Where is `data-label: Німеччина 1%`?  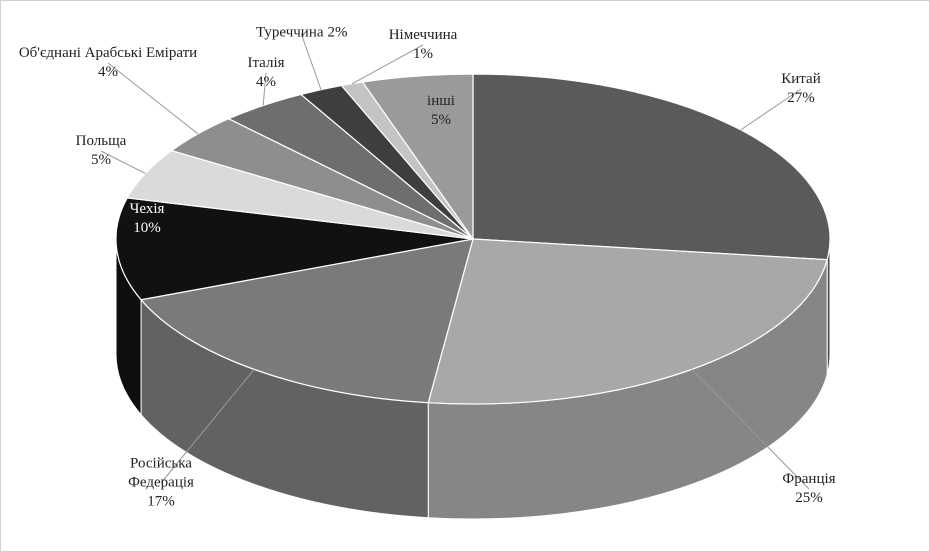 data-label: Німеччина 1% is located at coordinates (423, 45).